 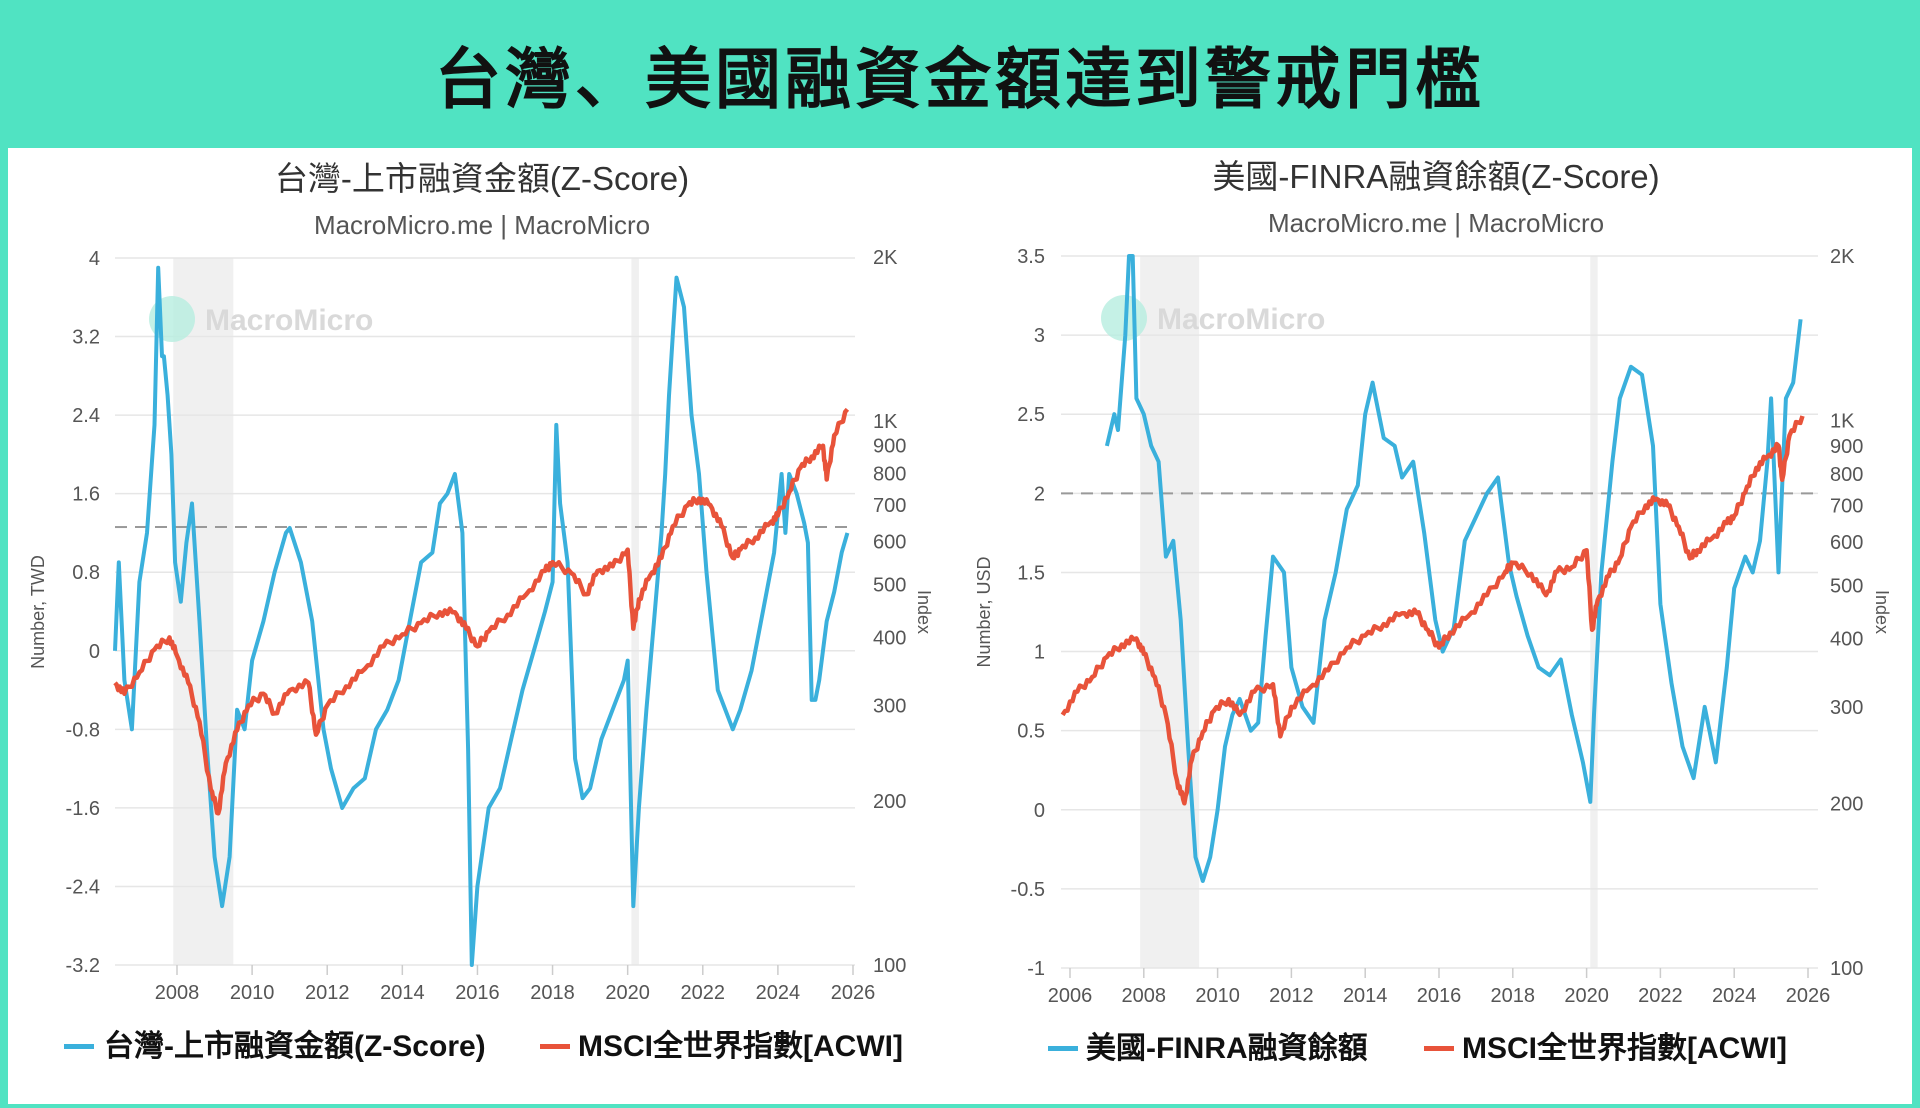 I want to click on y-tick-label: 3.5, so click(x=1031, y=257).